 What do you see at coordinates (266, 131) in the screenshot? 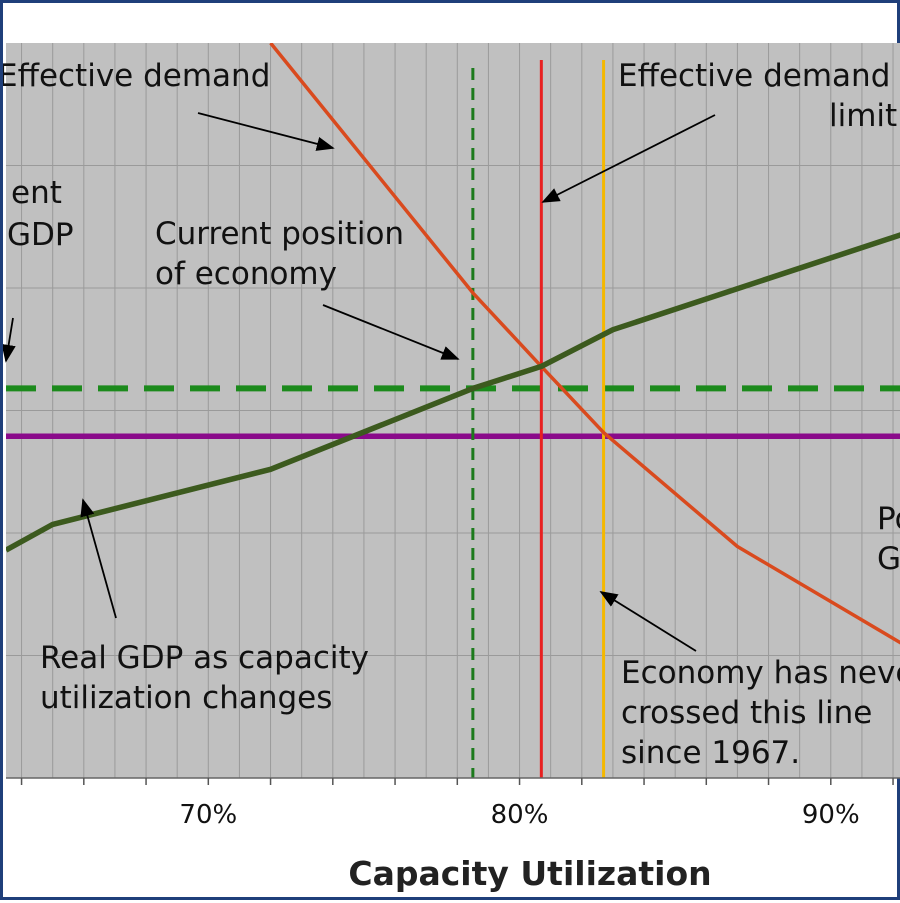
I see `effective-demand-arrow` at bounding box center [266, 131].